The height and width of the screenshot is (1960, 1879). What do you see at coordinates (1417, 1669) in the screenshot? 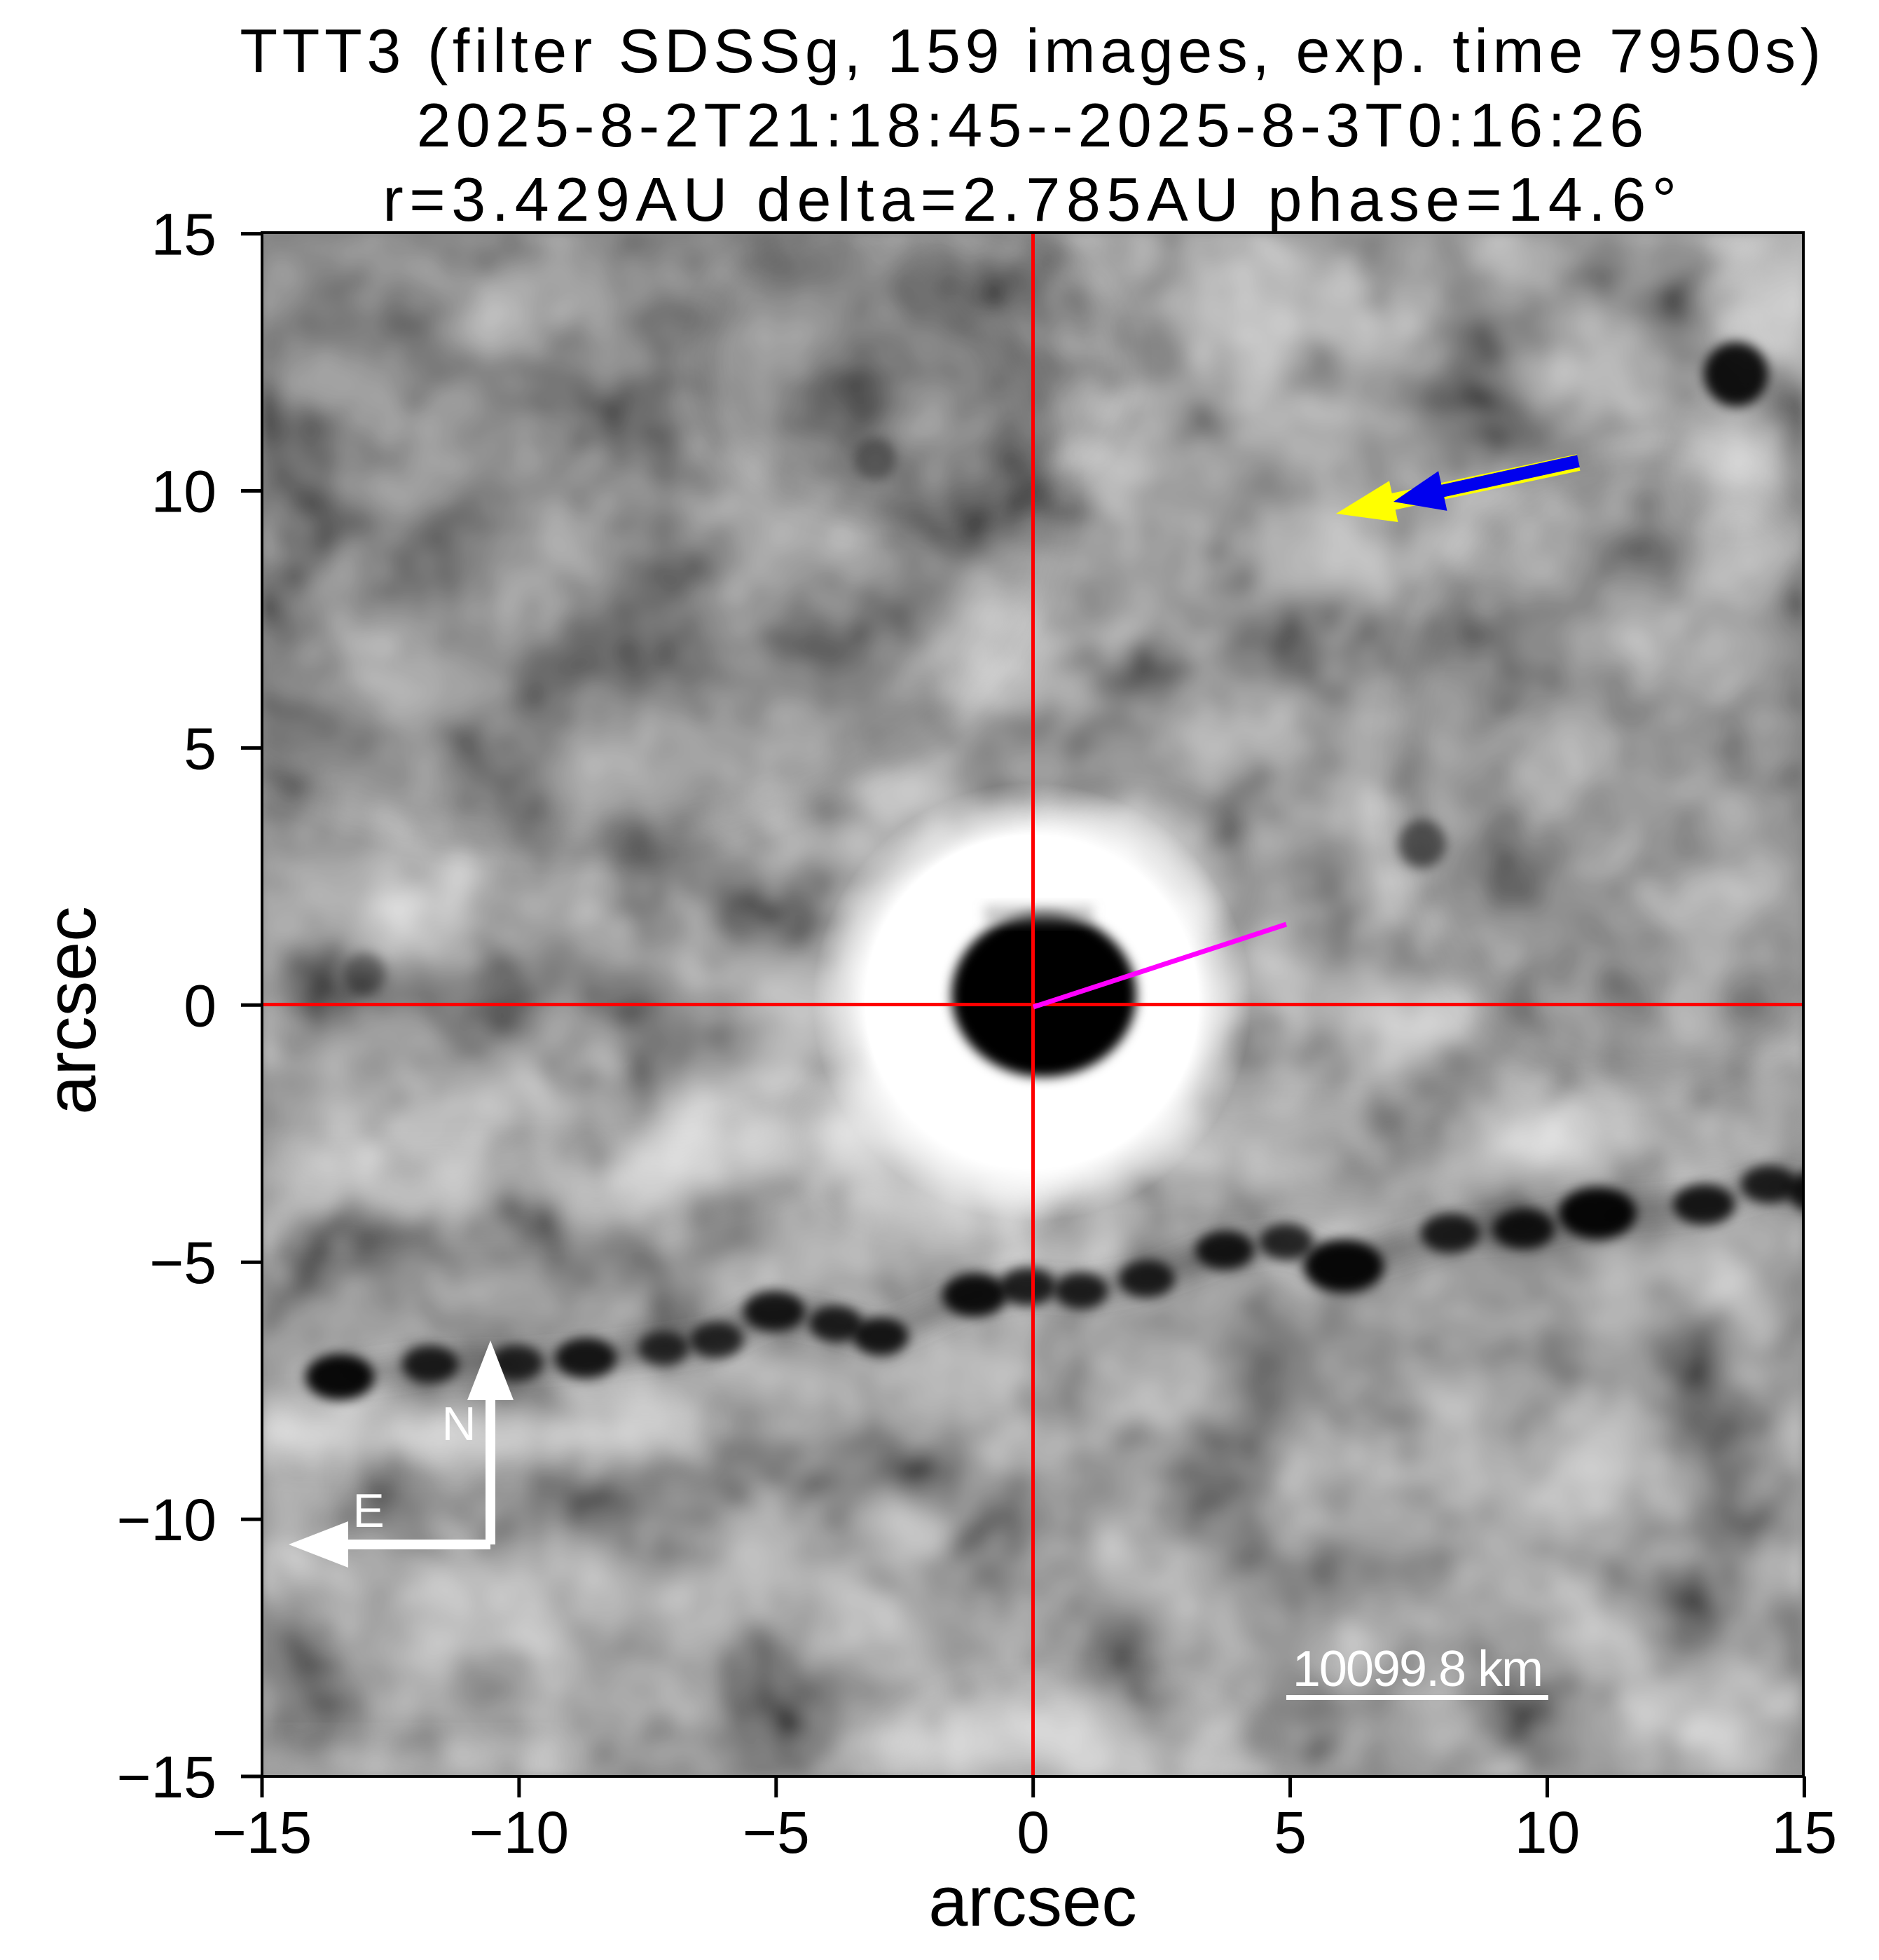
I see `svg-text: 10099.8 km` at bounding box center [1417, 1669].